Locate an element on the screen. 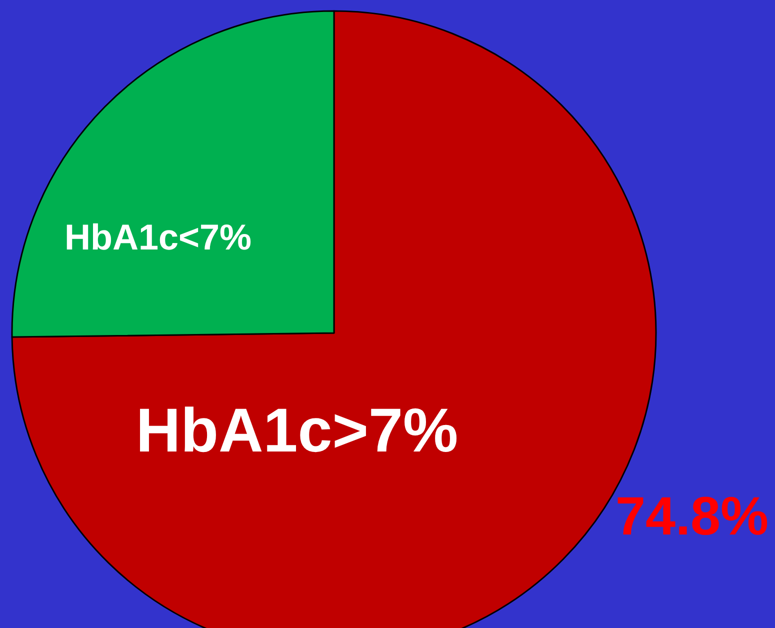 The image size is (775, 628). slice-label: HbA1c<7% is located at coordinates (158, 237).